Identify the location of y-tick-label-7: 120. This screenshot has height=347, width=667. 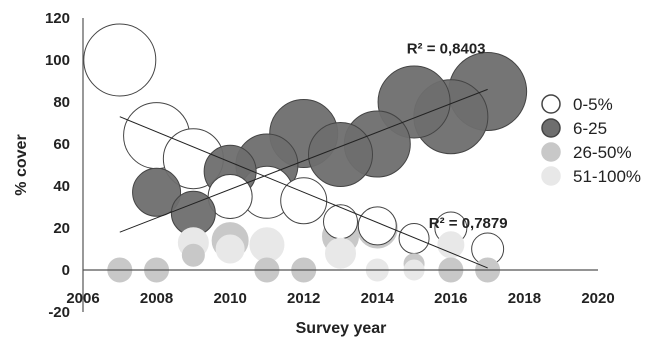
(57, 18).